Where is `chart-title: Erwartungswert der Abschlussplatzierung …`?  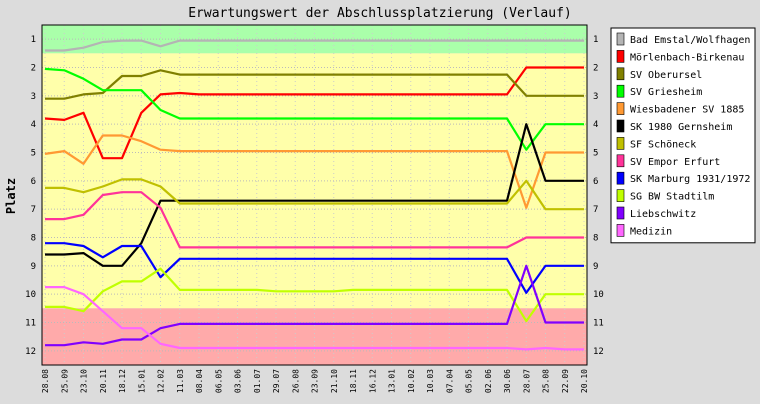 chart-title: Erwartungswert der Abschlussplatzierung … is located at coordinates (380, 13).